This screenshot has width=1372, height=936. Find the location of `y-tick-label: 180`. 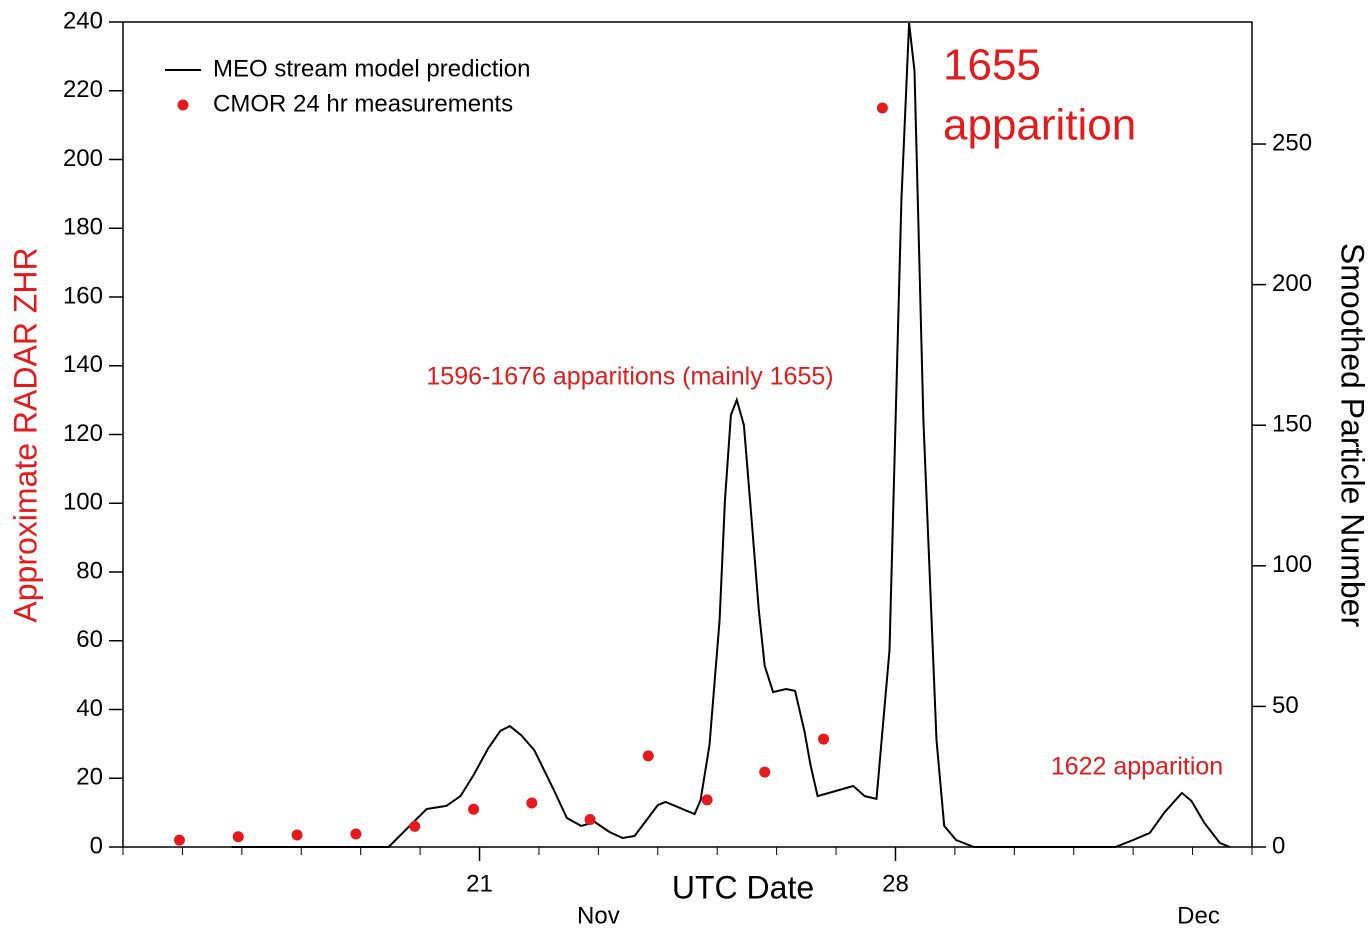

y-tick-label: 180 is located at coordinates (83, 227).